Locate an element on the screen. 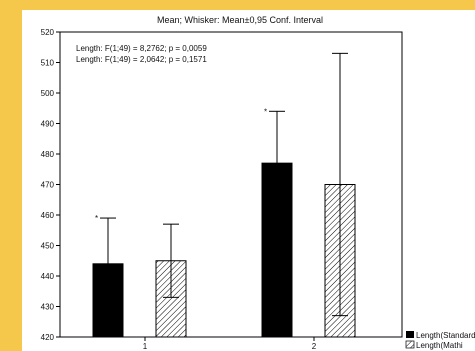  annotation-line-1: Length: F(1;49) = 8,2762; p = 0,0059 is located at coordinates (141, 48).